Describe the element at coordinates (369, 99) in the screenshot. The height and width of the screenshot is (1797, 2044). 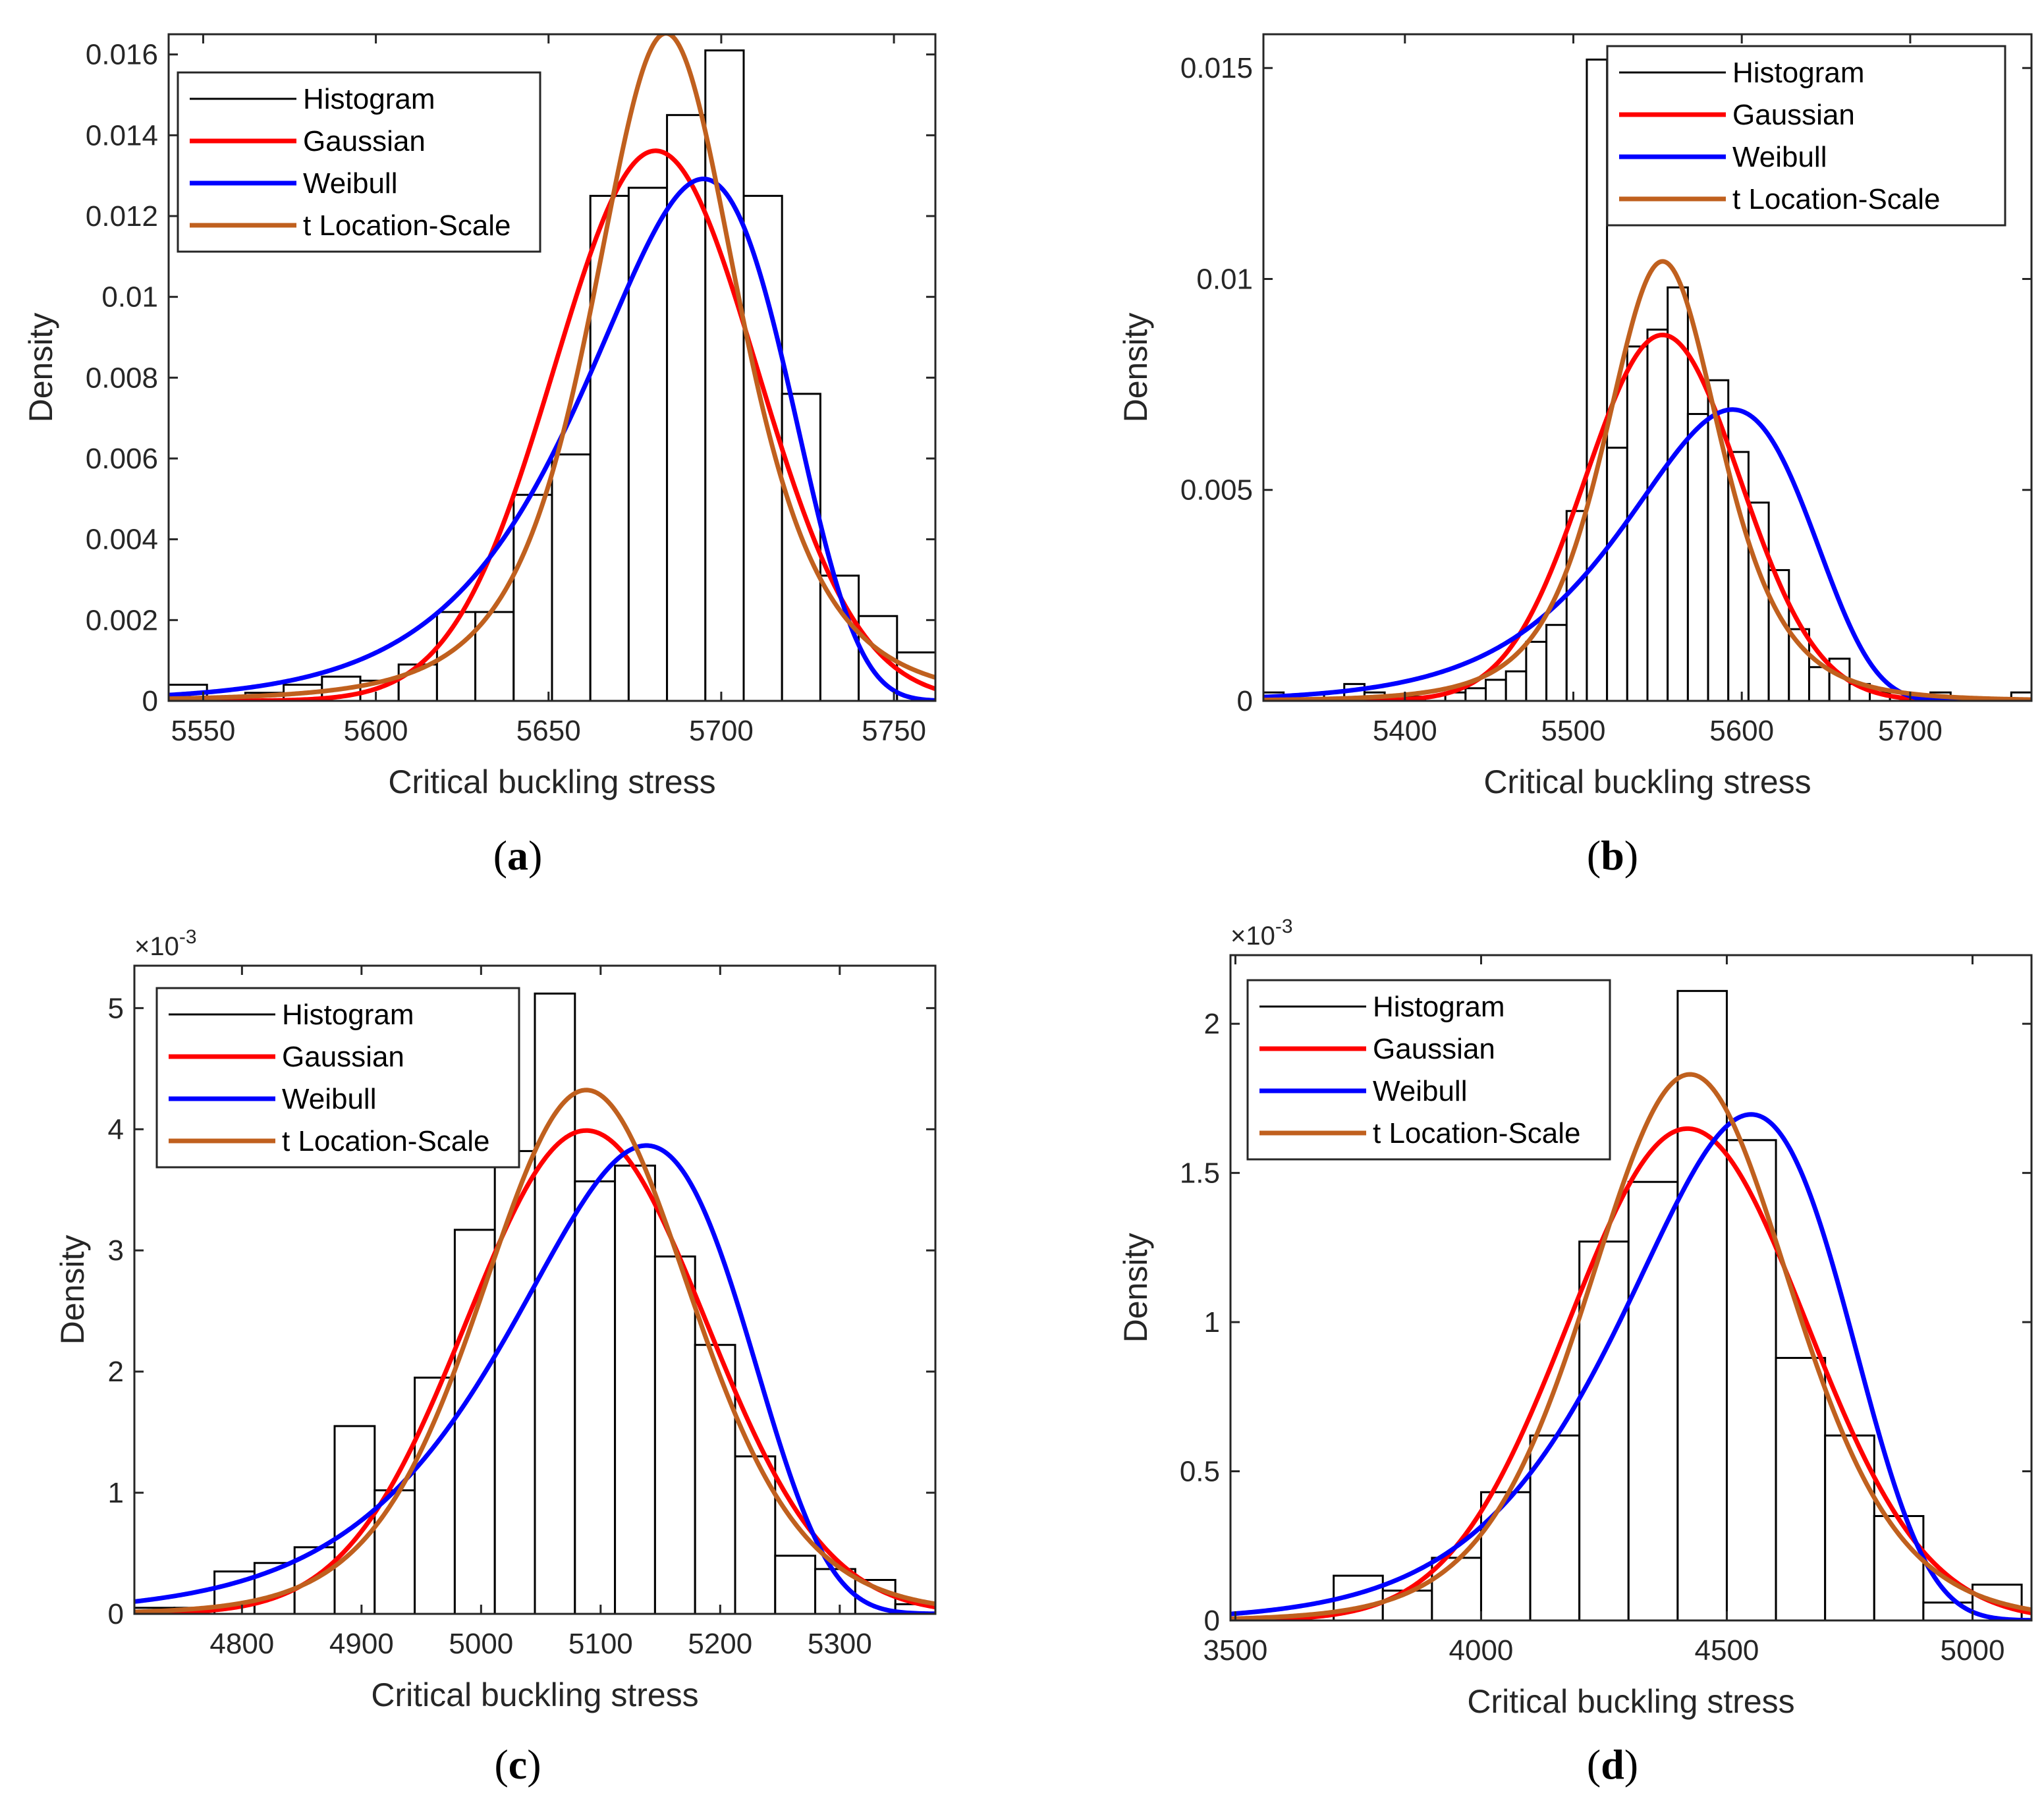
I see `legend-entry-label: Histogram` at that location.